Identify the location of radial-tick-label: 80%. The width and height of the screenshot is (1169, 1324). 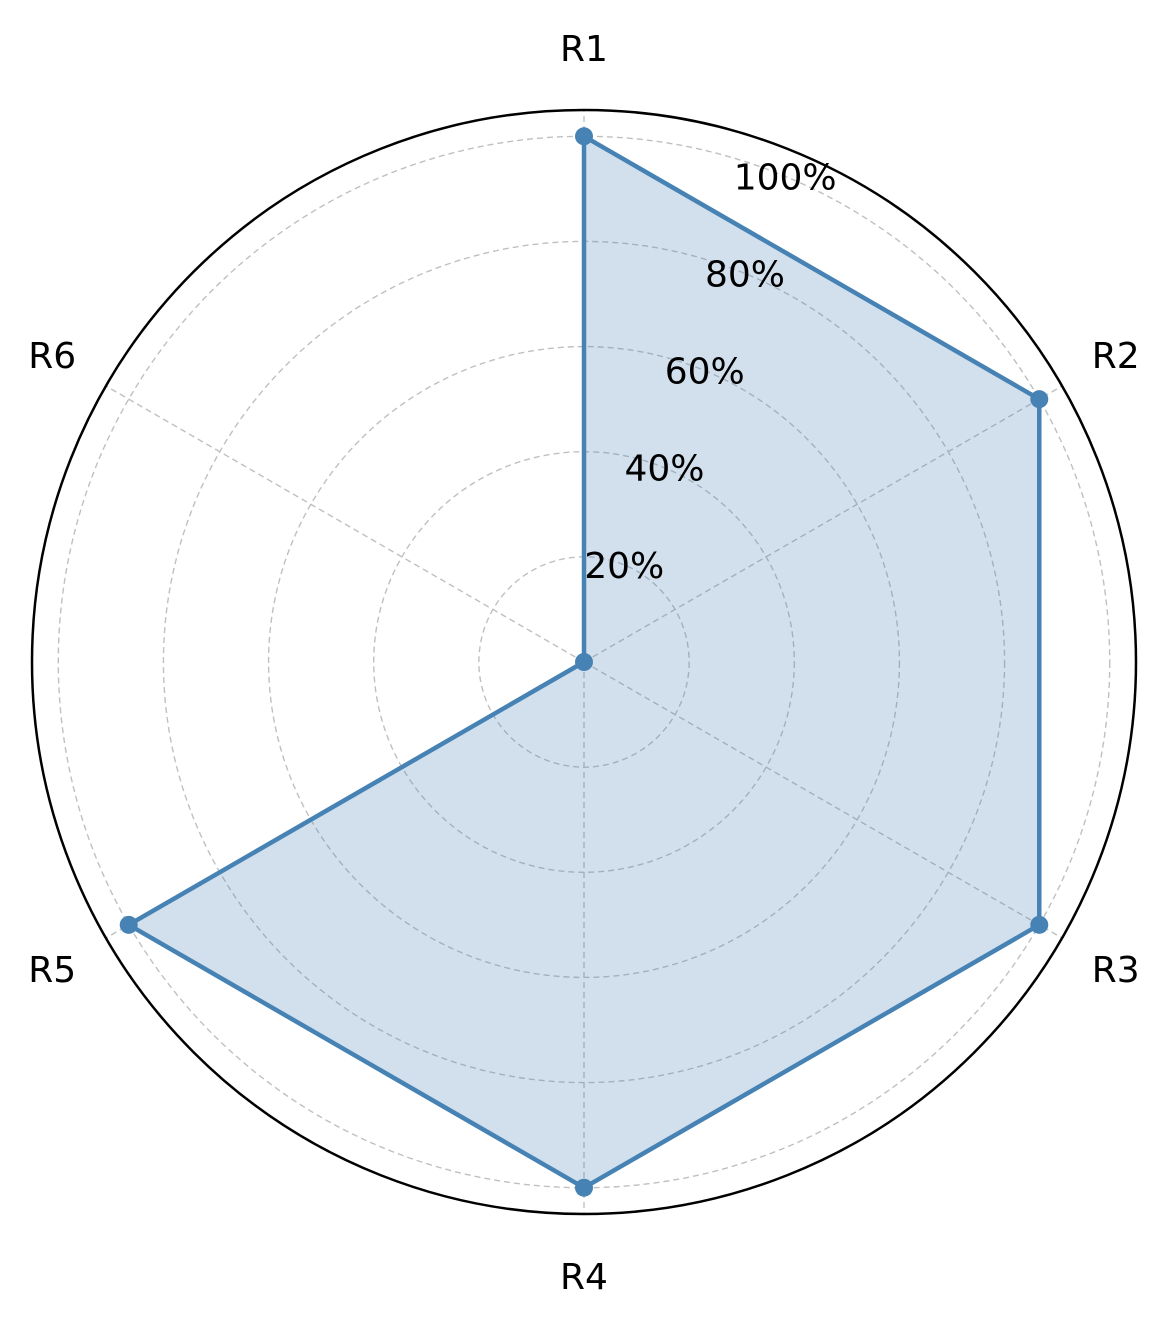
(745, 274).